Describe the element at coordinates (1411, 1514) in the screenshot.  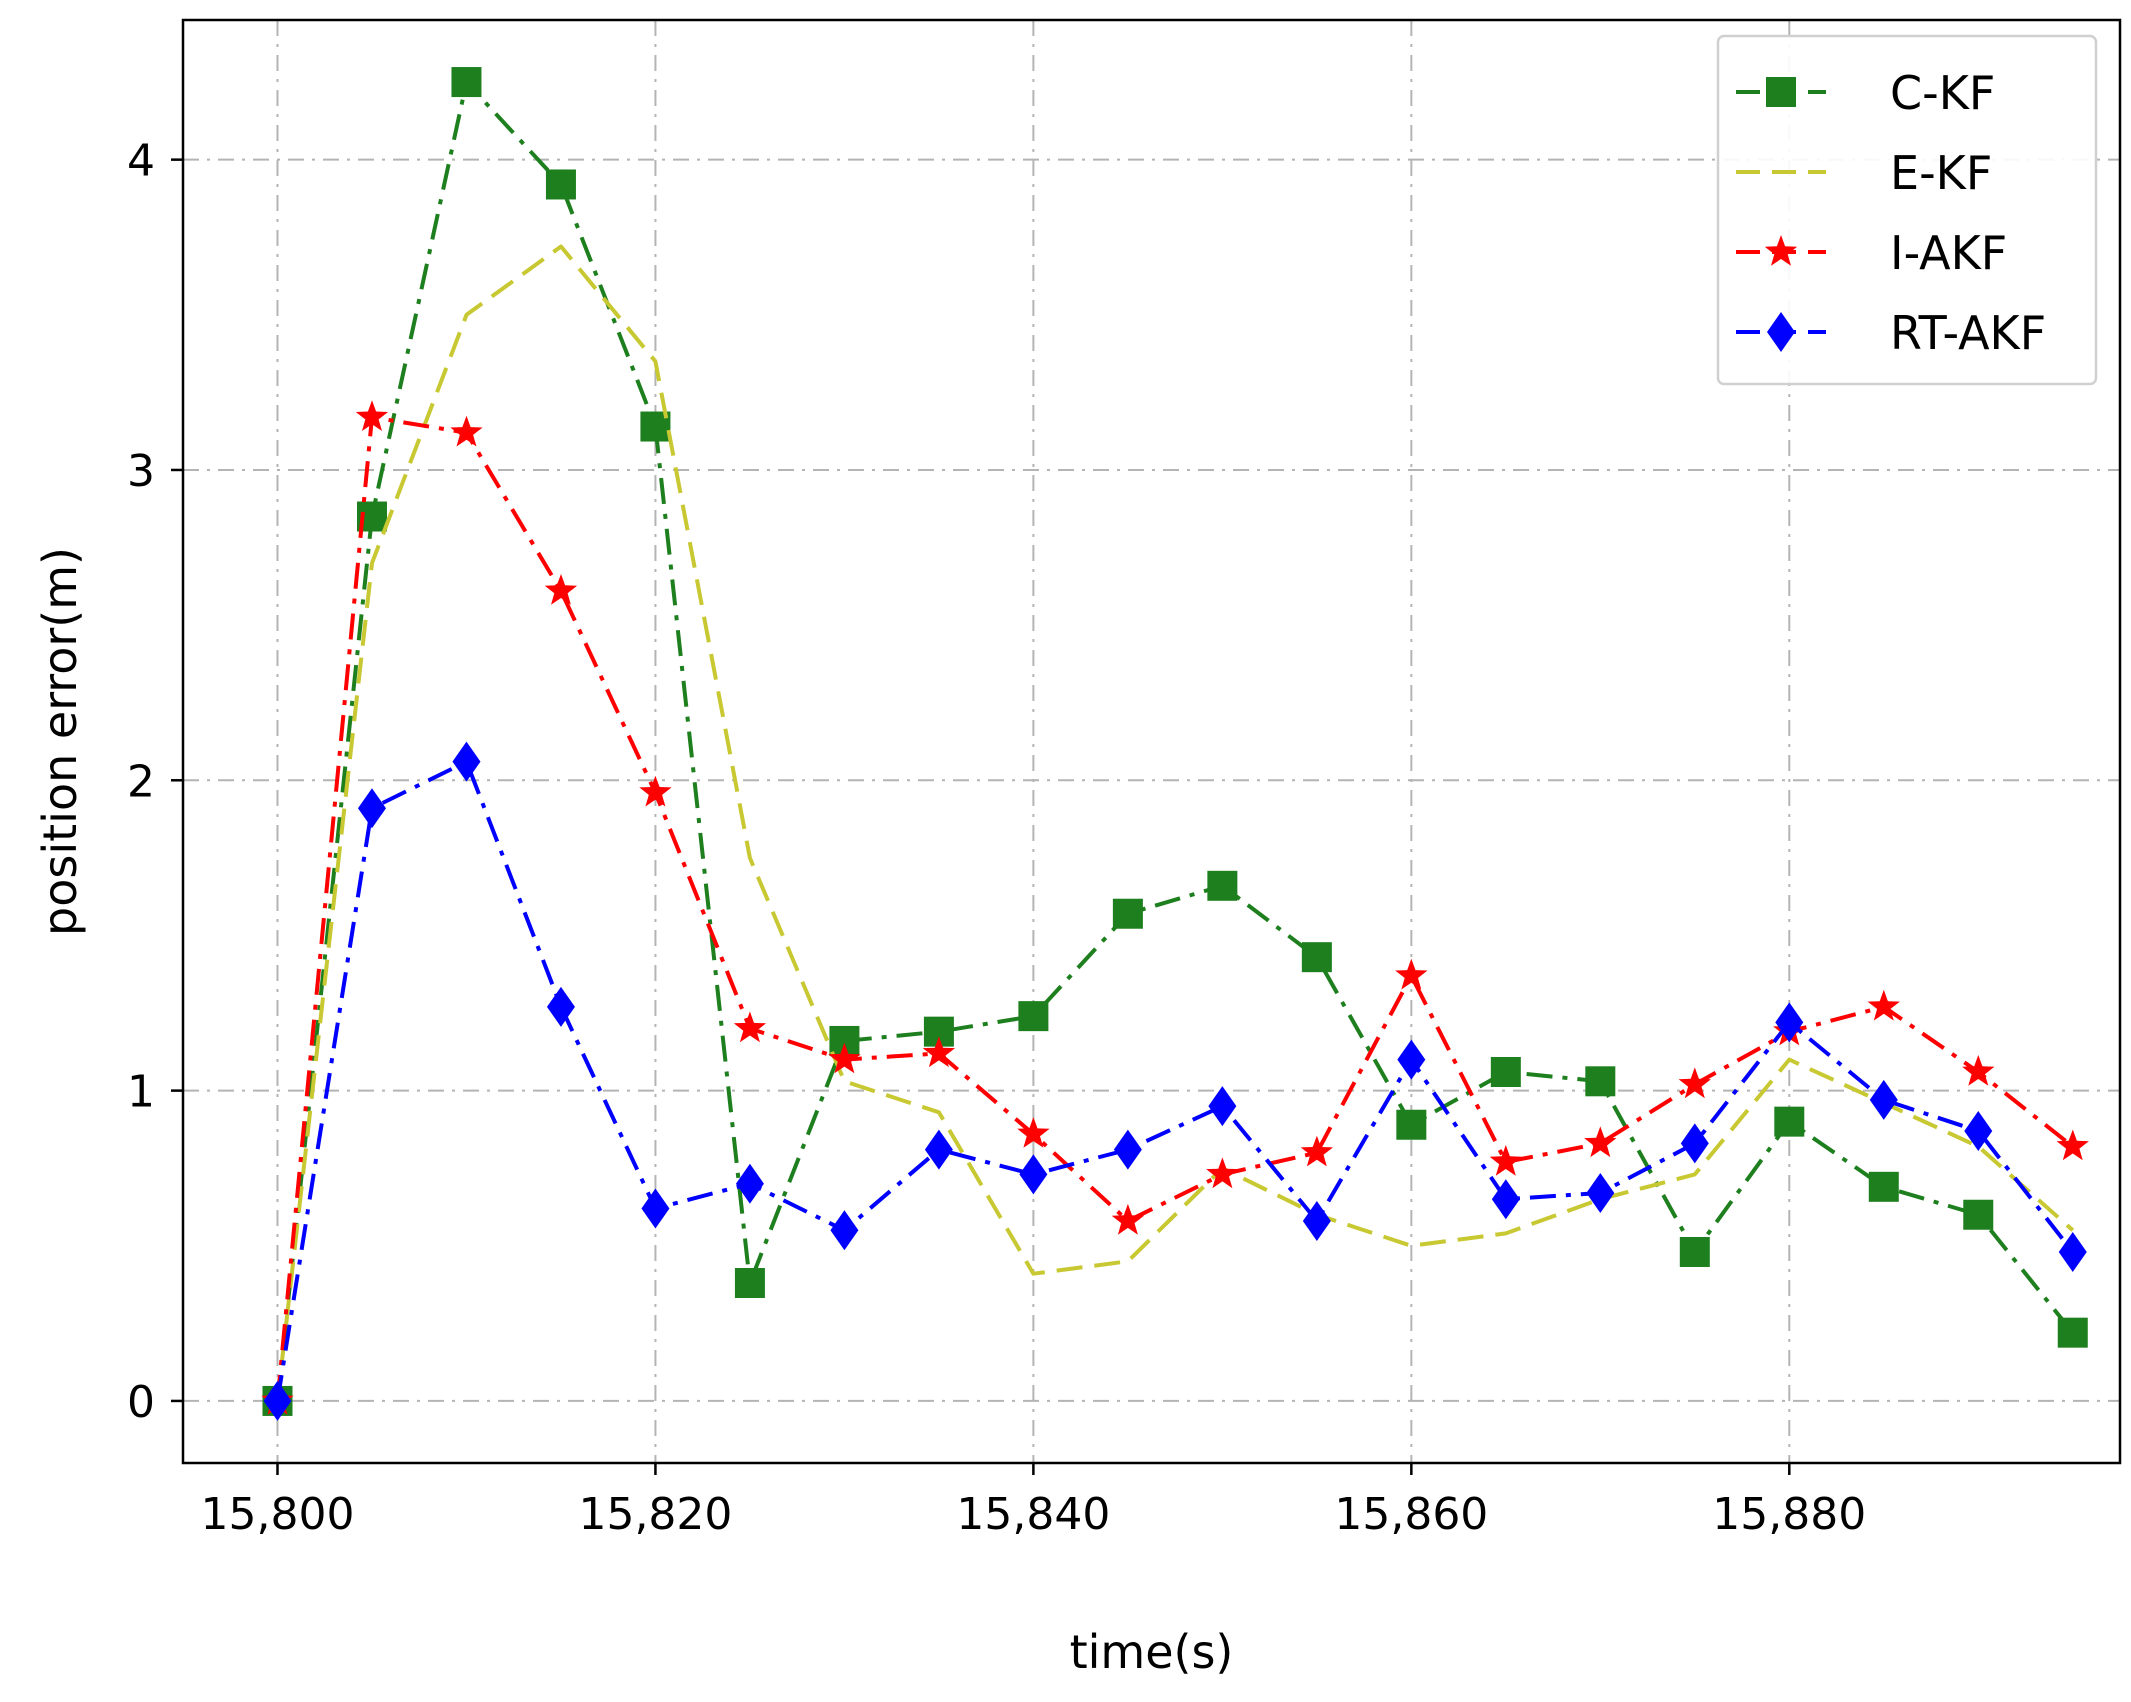
I see `x-tick-label: 15,860` at that location.